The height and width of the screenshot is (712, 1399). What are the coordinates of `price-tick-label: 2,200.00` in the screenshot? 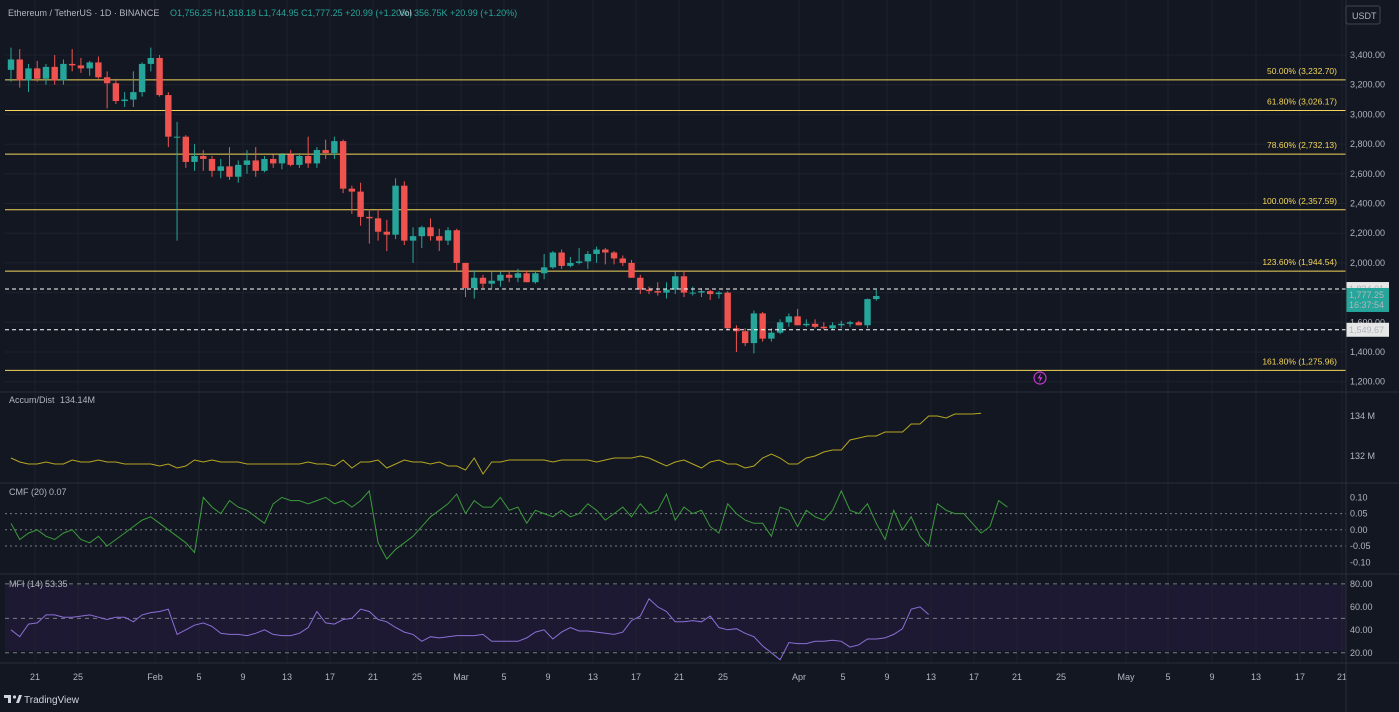 It's located at (1367, 233).